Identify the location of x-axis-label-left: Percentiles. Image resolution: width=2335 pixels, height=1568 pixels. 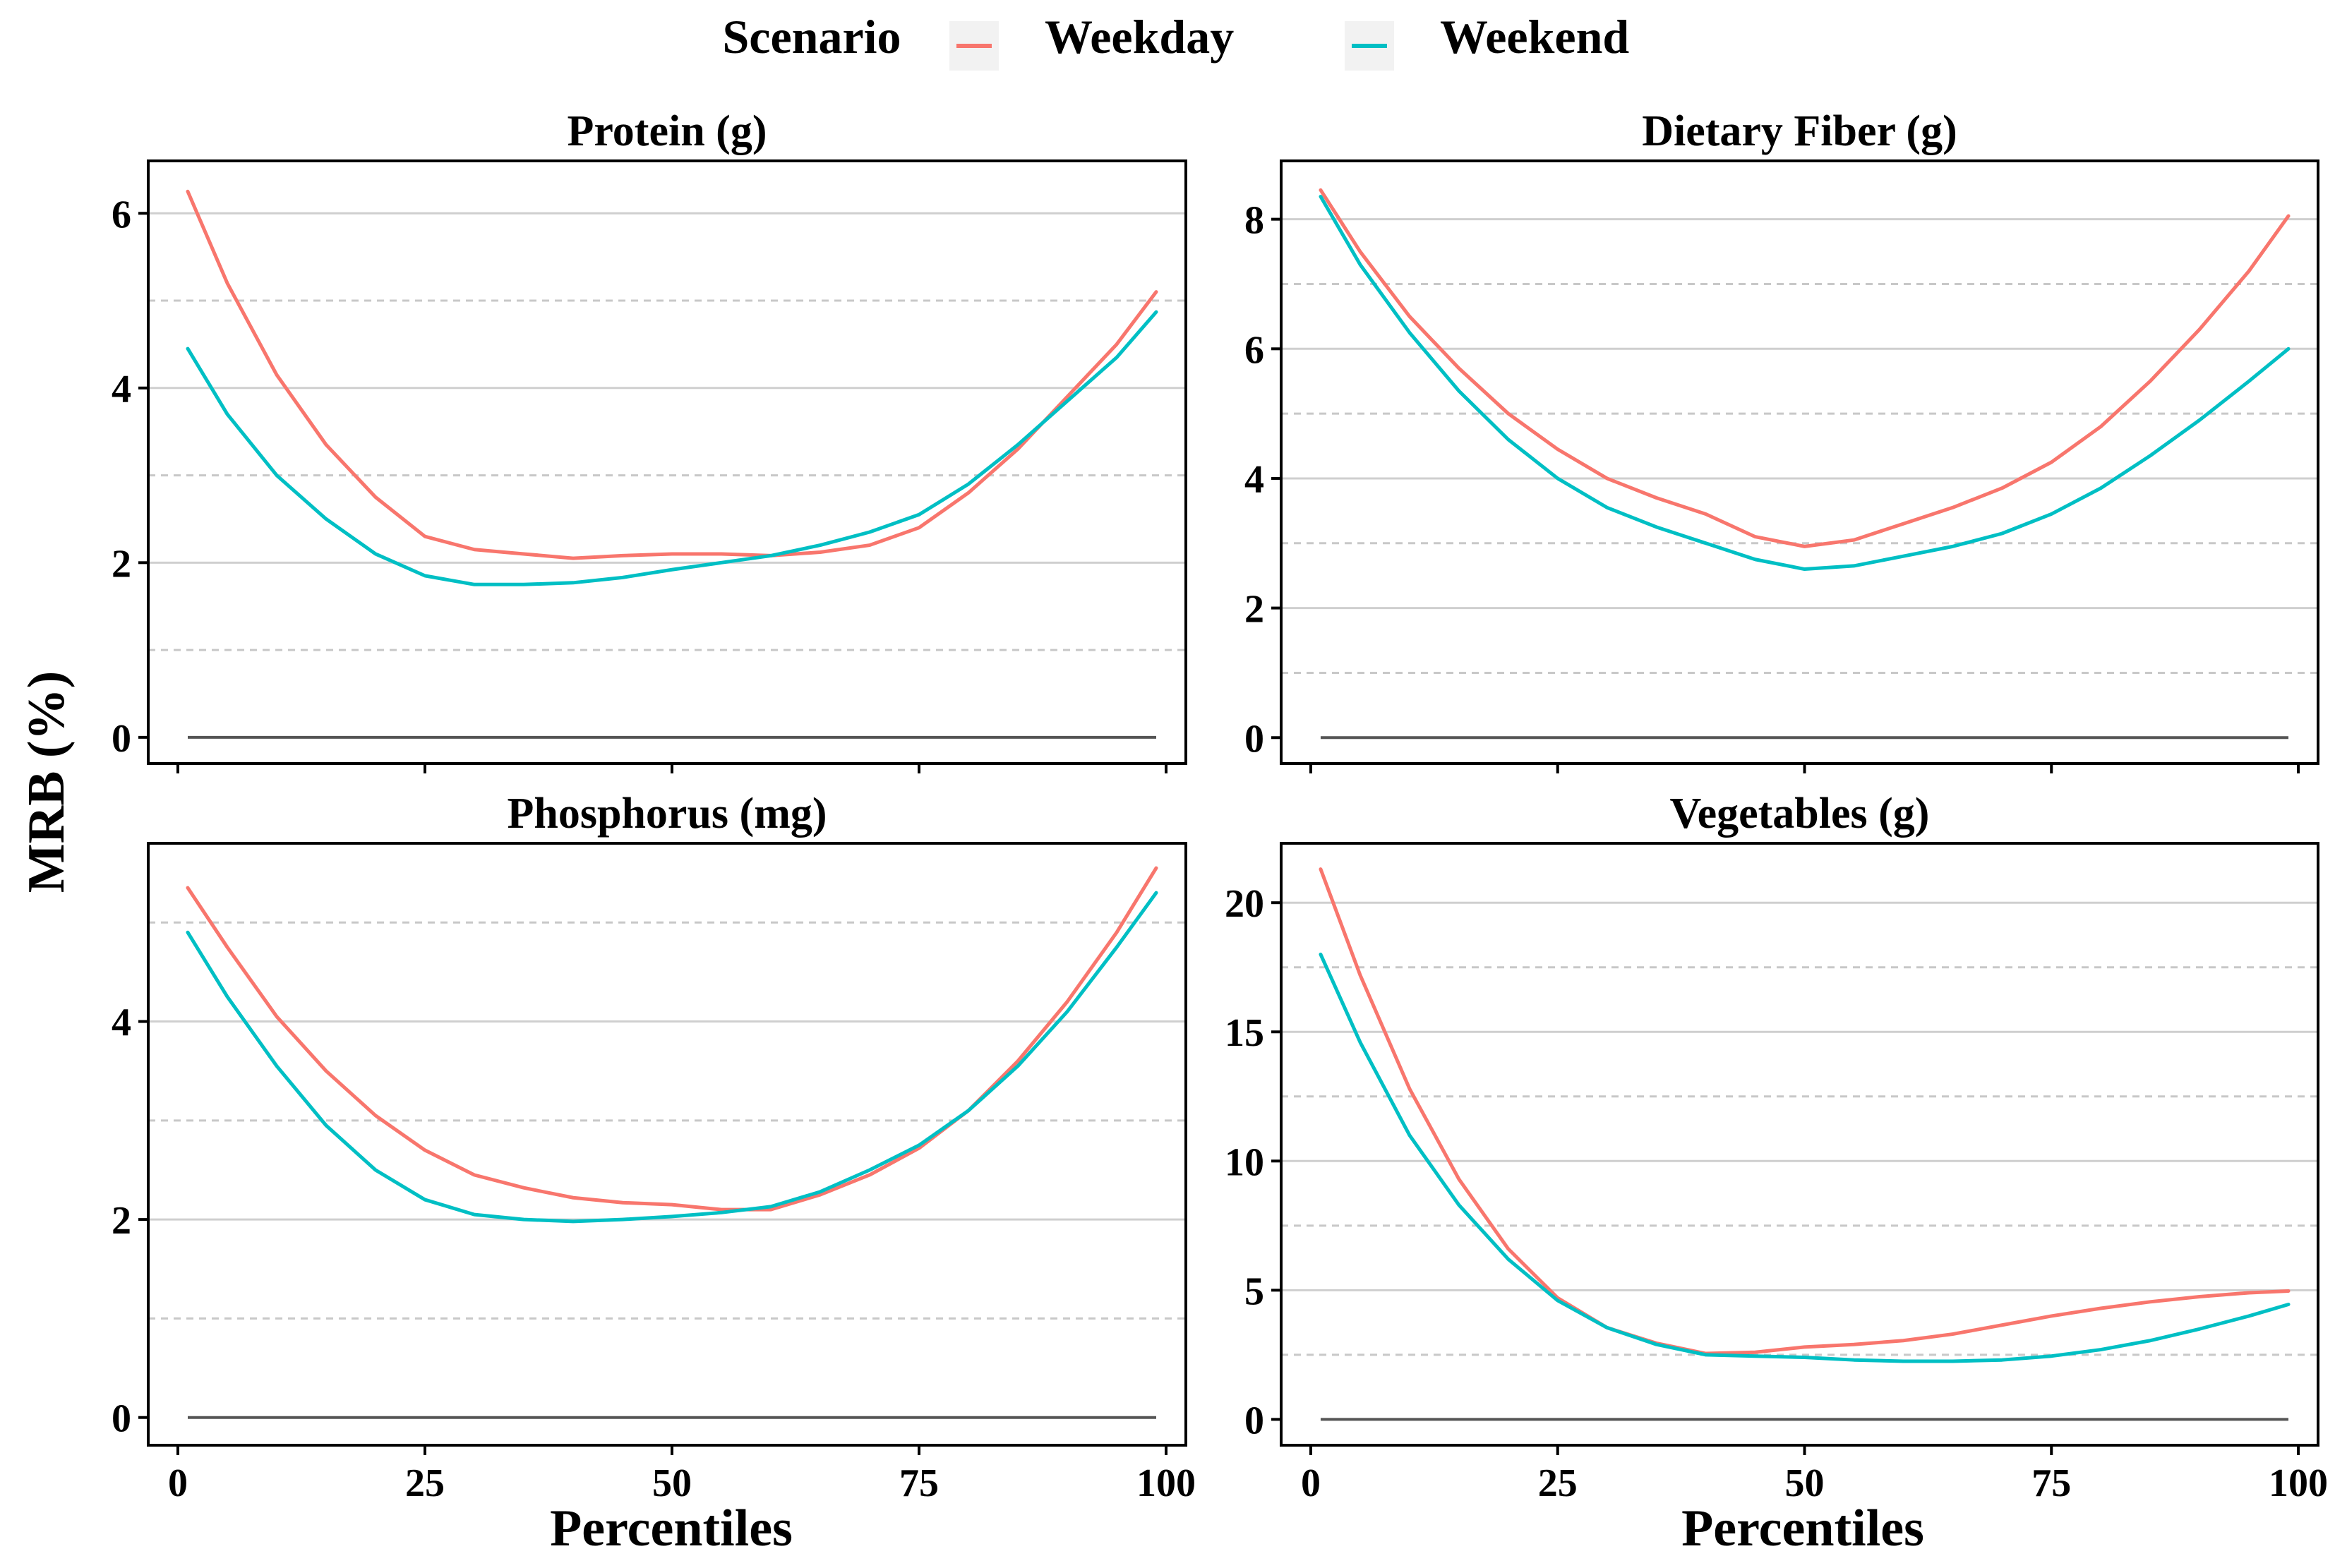
(671, 1529).